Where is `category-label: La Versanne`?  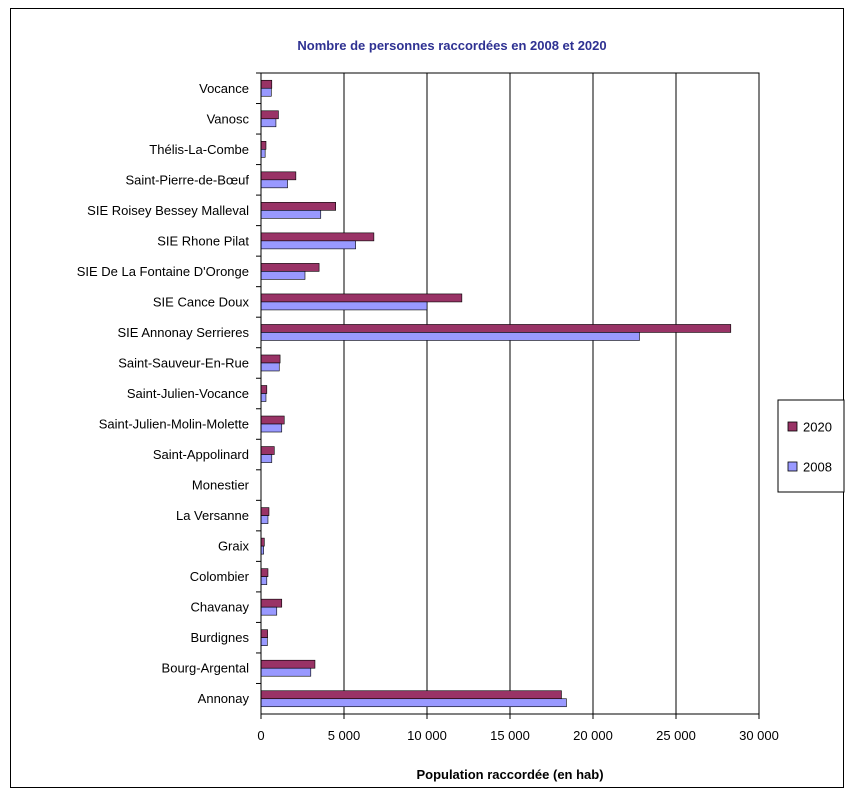
category-label: La Versanne is located at coordinates (212, 515).